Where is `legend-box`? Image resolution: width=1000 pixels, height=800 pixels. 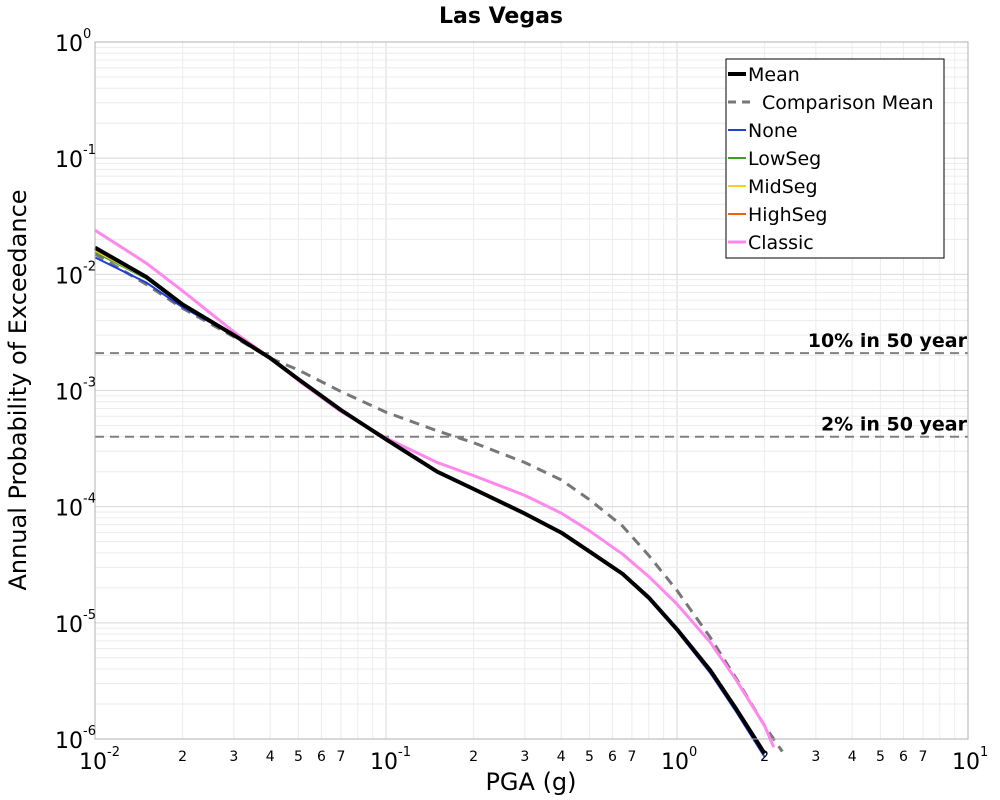
legend-box is located at coordinates (835, 158).